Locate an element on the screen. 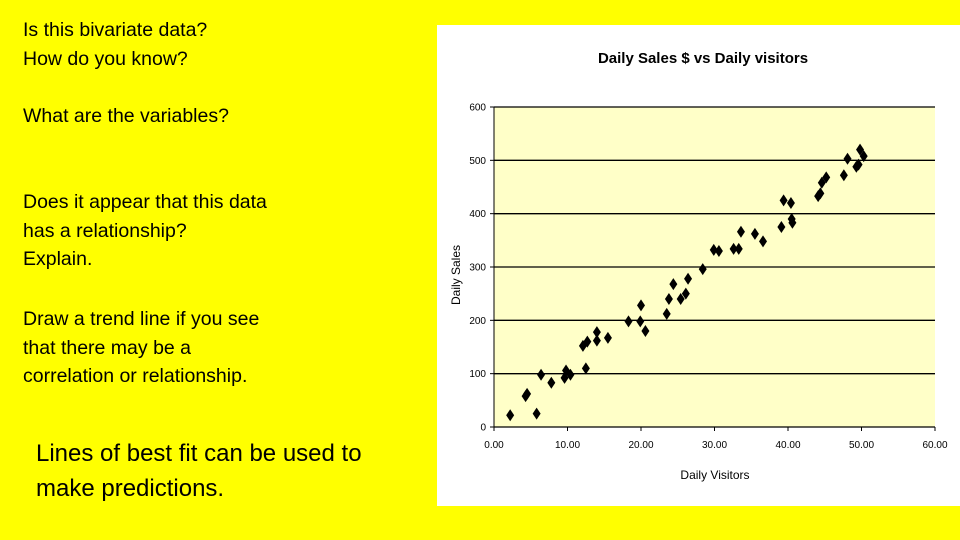 The height and width of the screenshot is (540, 960). y-tick-label: 600 is located at coordinates (477, 108).